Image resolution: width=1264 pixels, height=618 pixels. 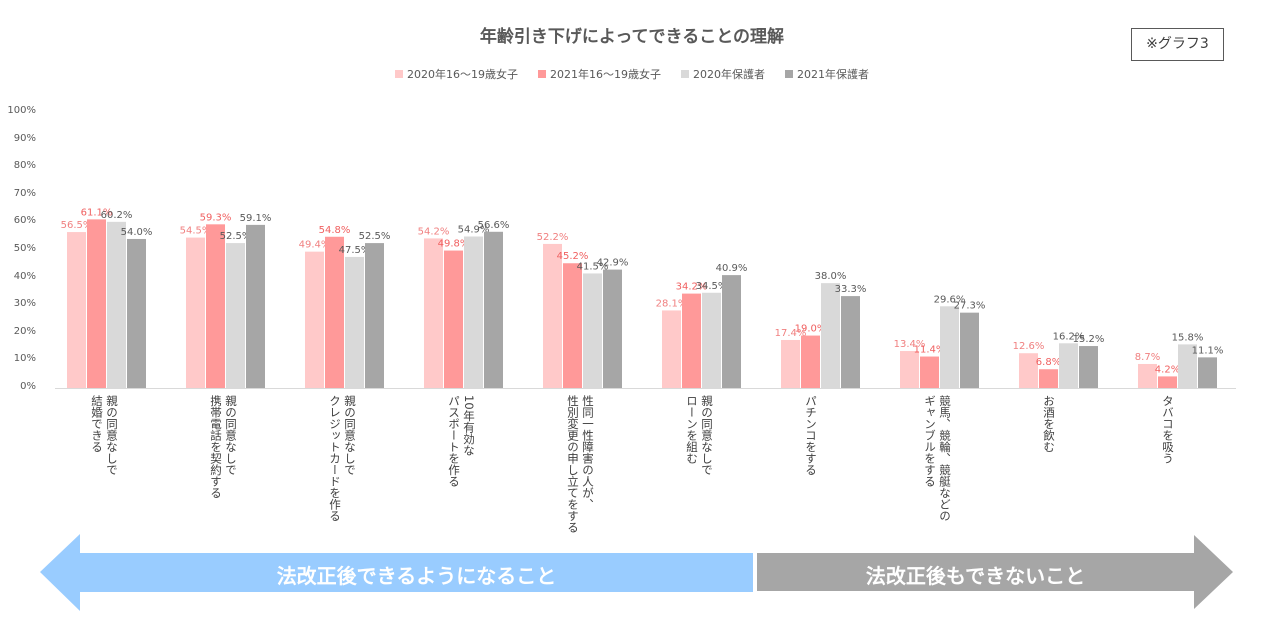 What do you see at coordinates (580, 464) in the screenshot?
I see `category-label: 性同一性障害の人が、 性別変更の申し立てをする` at bounding box center [580, 464].